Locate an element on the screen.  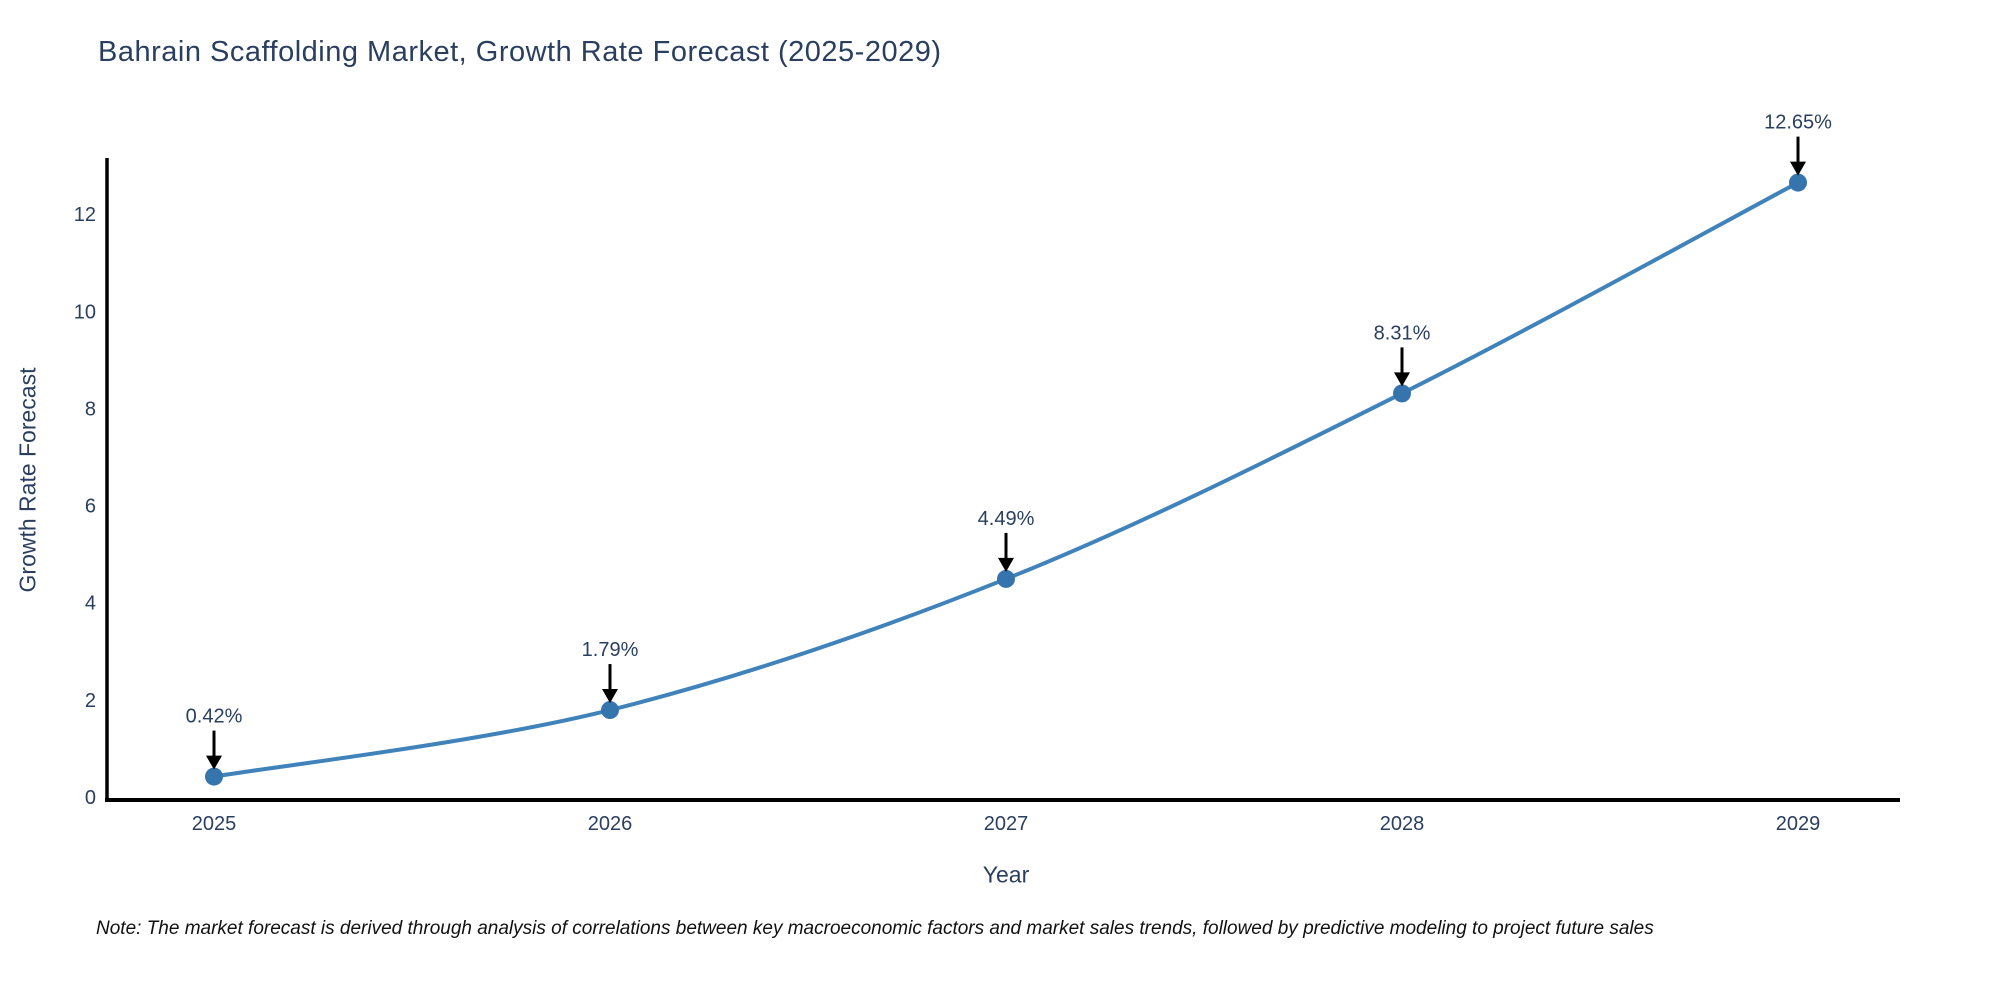
x-axis-title: Year is located at coordinates (1006, 874).